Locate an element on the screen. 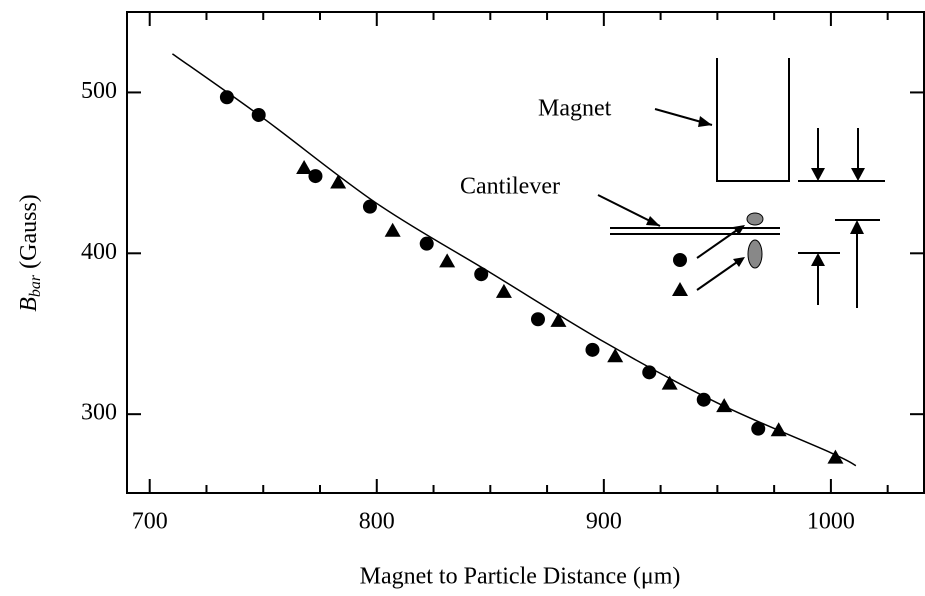 Image resolution: width=925 pixels, height=596 pixels. x-tick-label: 1000 is located at coordinates (831, 522).